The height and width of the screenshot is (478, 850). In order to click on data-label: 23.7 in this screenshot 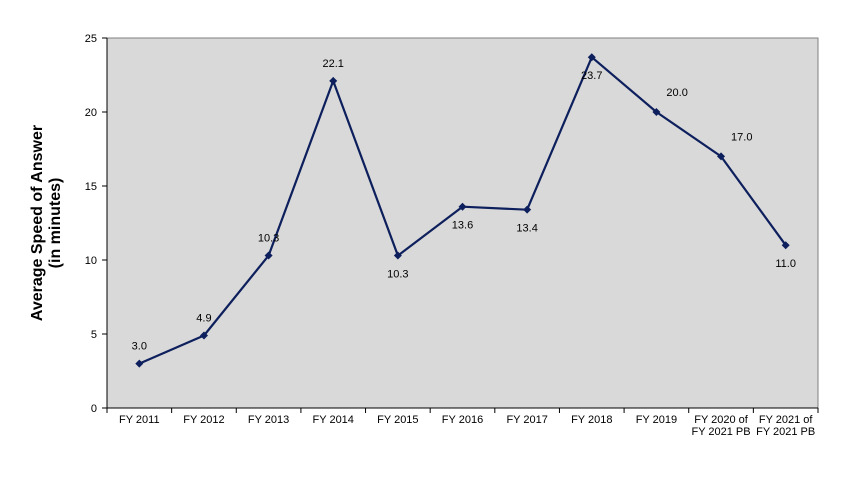, I will do `click(591, 76)`.